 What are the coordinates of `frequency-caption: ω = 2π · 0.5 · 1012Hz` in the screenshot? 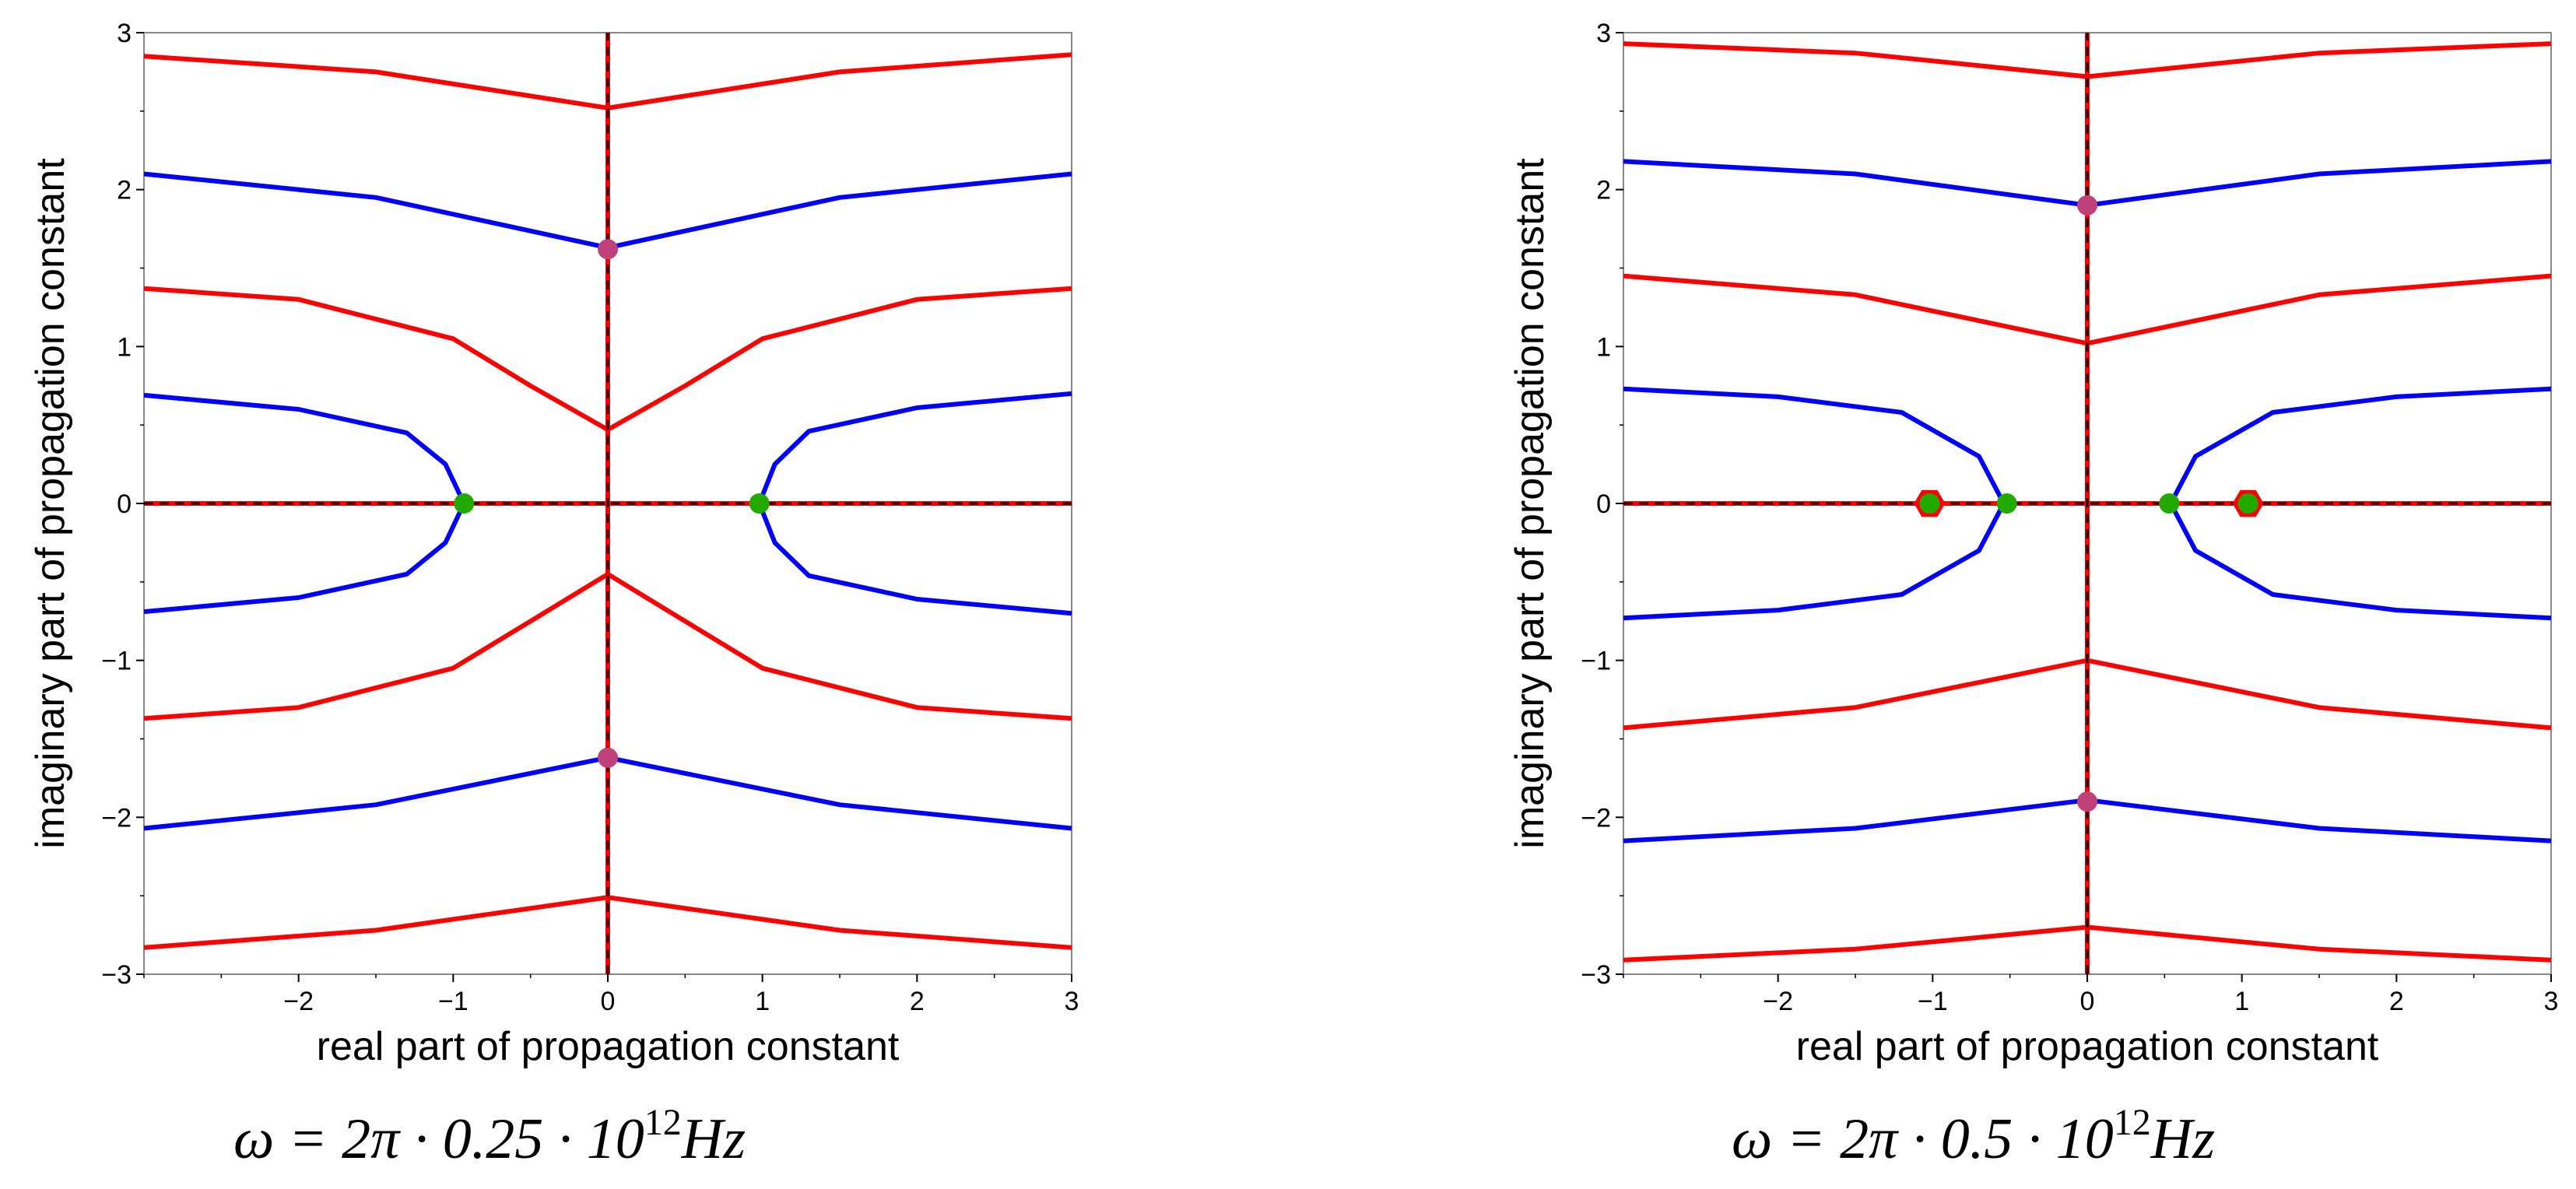 It's located at (1974, 1136).